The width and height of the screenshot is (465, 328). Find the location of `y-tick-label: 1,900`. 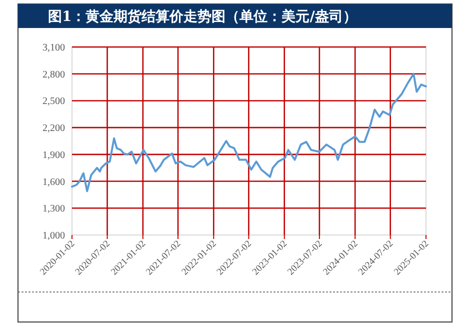

y-tick-label: 1,900 is located at coordinates (53, 155).